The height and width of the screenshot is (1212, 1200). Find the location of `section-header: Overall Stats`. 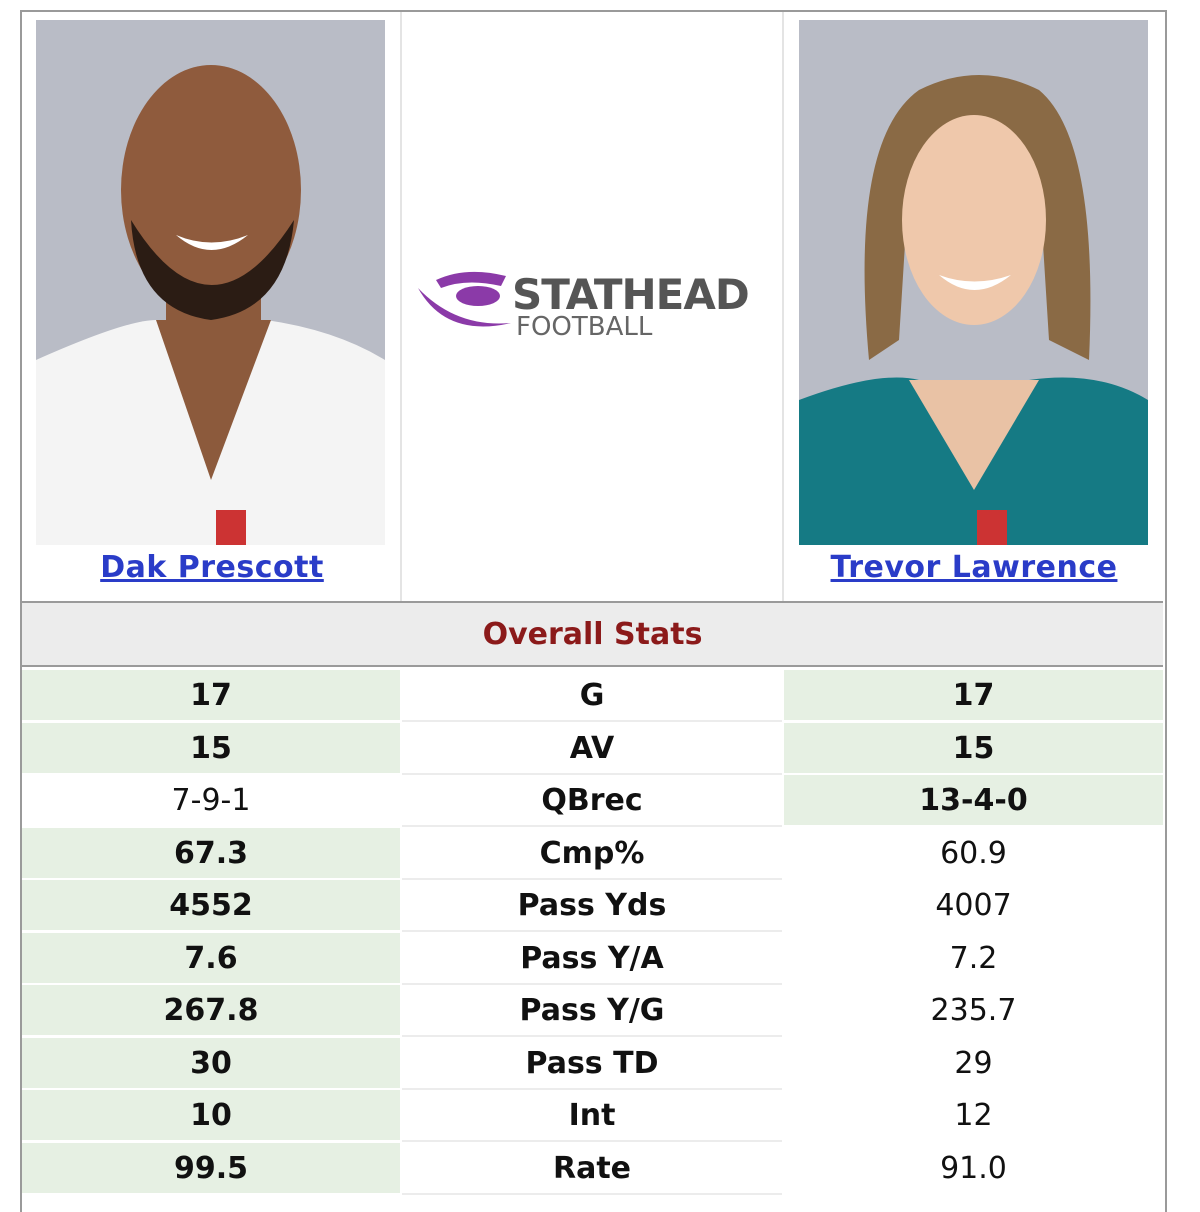

section-header: Overall Stats is located at coordinates (592, 634).